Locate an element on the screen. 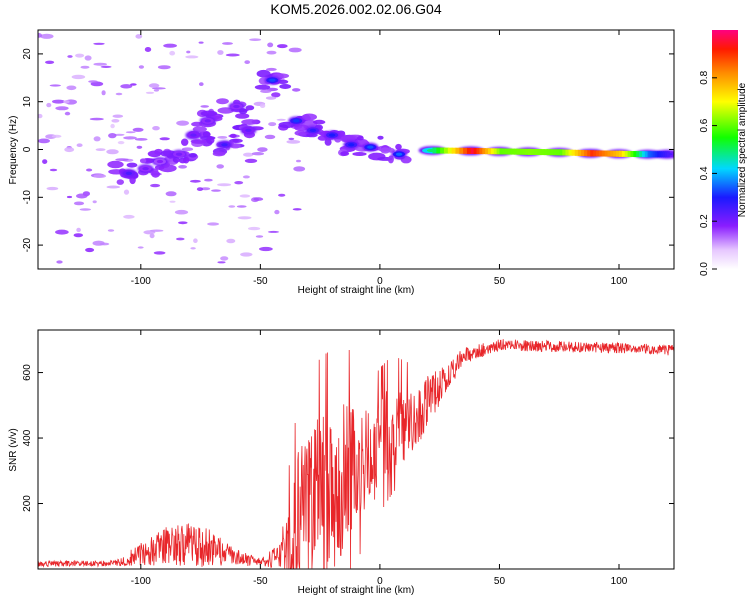 The image size is (750, 600). spectrogram-y-tick-label: -20 is located at coordinates (27, 244).